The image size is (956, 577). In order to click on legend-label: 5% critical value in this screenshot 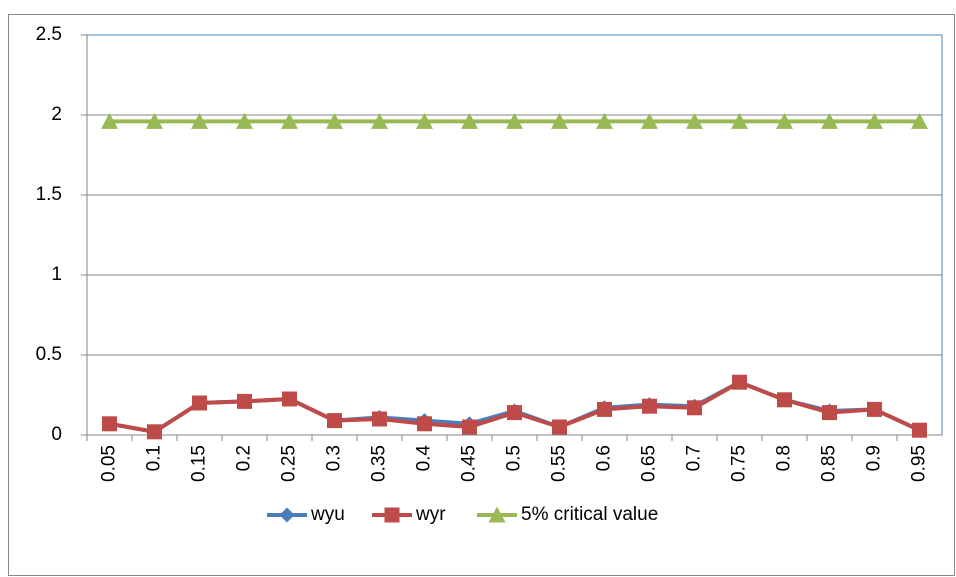, I will do `click(589, 514)`.